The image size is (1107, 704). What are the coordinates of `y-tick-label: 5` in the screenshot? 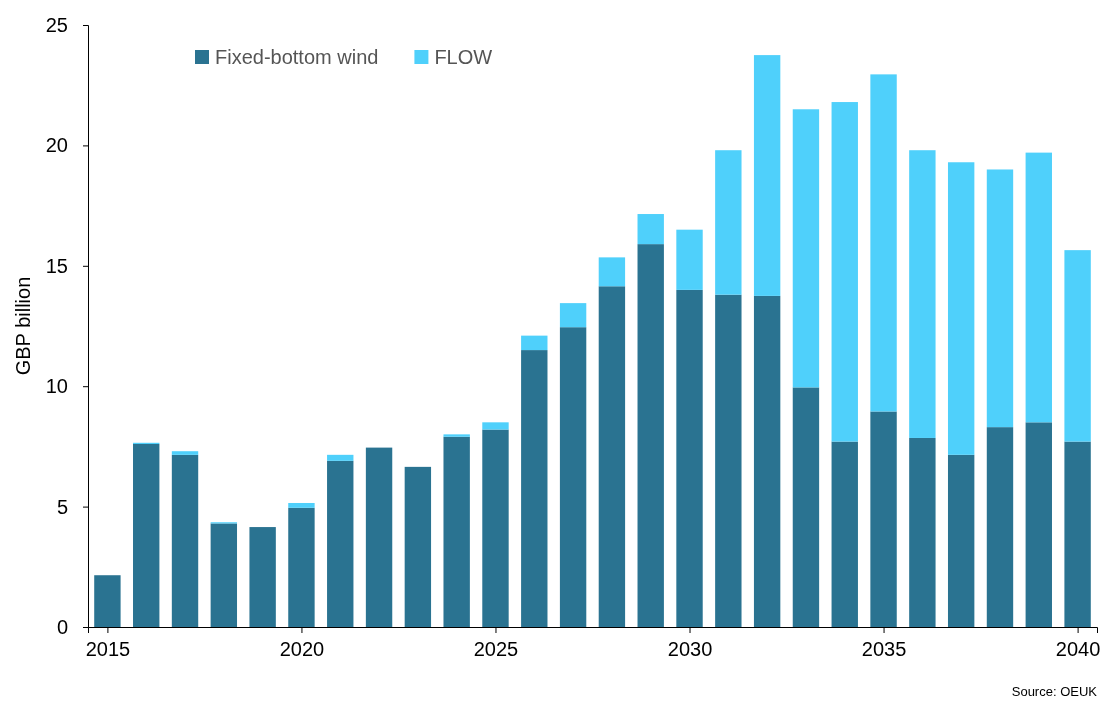 It's located at (62, 506).